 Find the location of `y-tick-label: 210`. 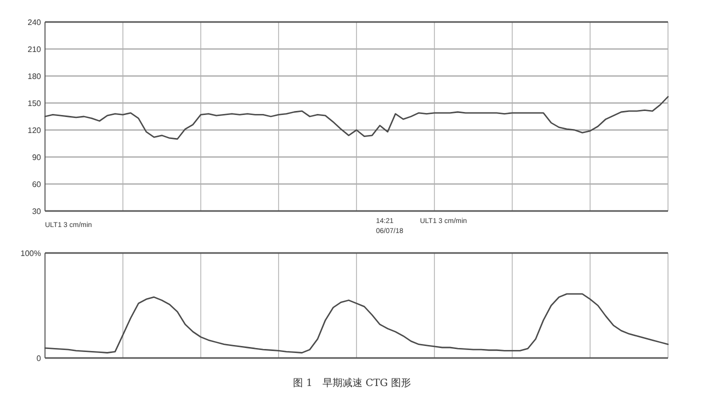

y-tick-label: 210 is located at coordinates (35, 49).